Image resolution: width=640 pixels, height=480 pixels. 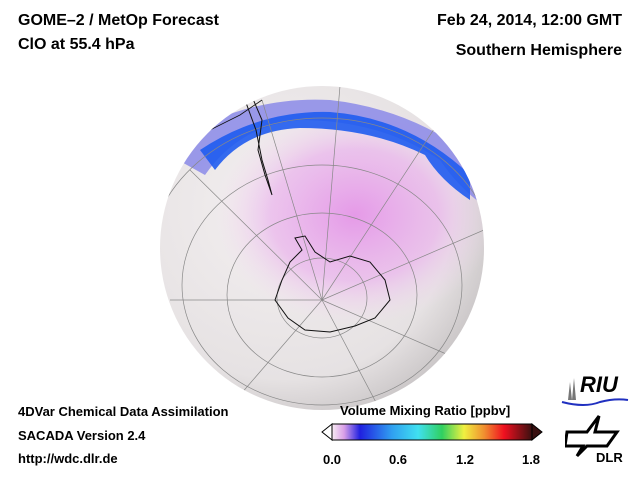 What do you see at coordinates (592, 436) in the screenshot?
I see `dlr-logo` at bounding box center [592, 436].